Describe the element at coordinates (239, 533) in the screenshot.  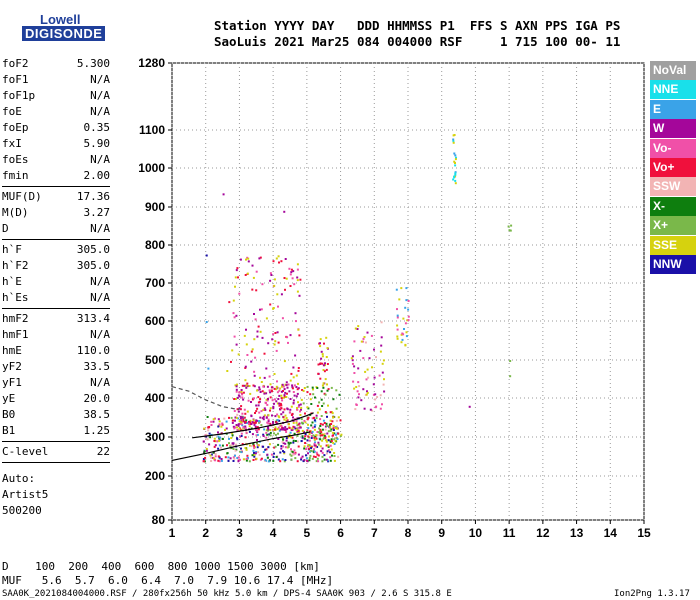
I see `x-tick-label: 3` at that location.